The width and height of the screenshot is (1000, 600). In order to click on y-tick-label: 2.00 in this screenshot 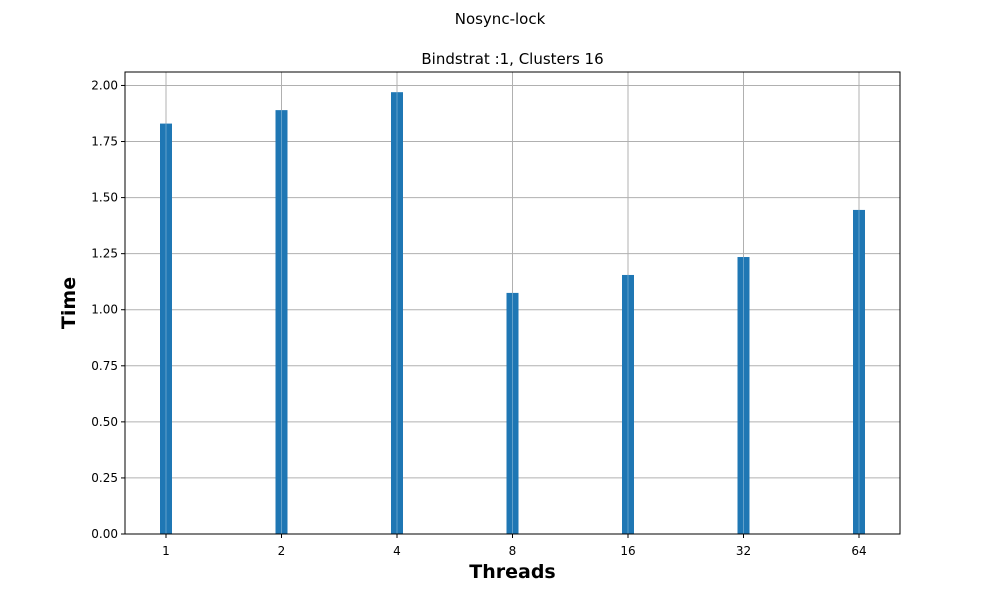, I will do `click(104, 85)`.